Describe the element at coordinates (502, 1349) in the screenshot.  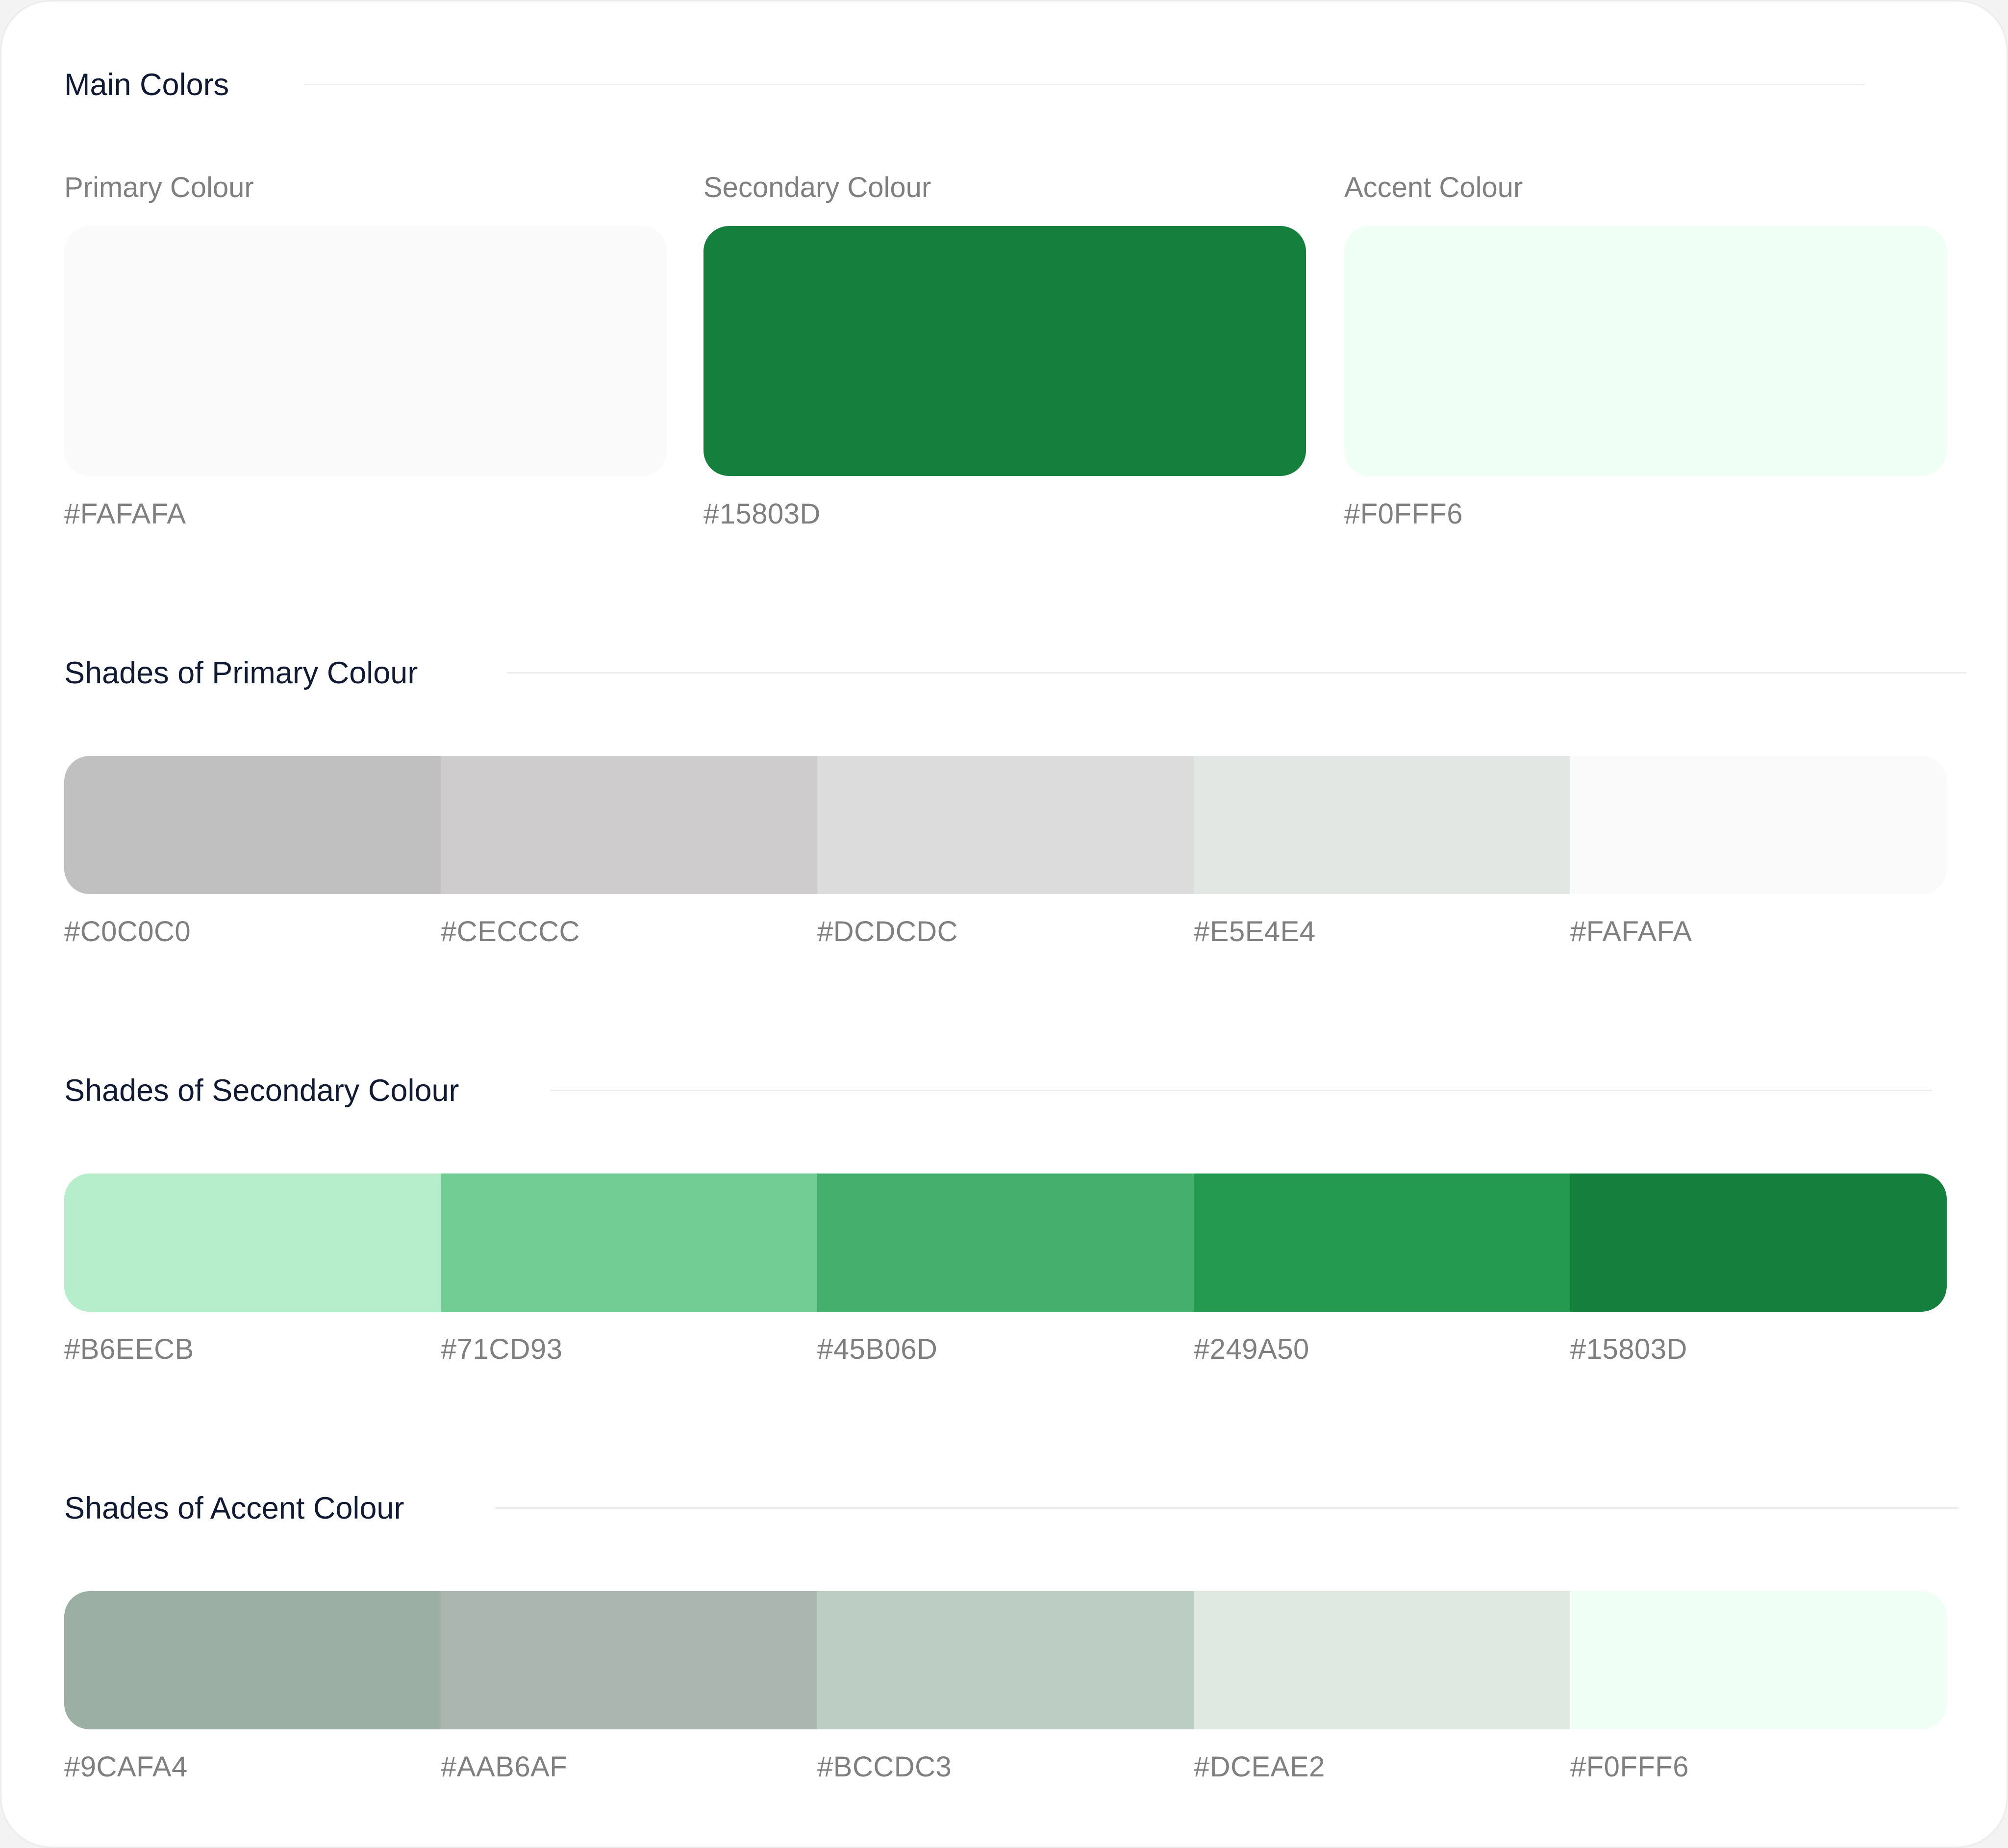
I see `secondary-shade-hex: #71CD93` at that location.